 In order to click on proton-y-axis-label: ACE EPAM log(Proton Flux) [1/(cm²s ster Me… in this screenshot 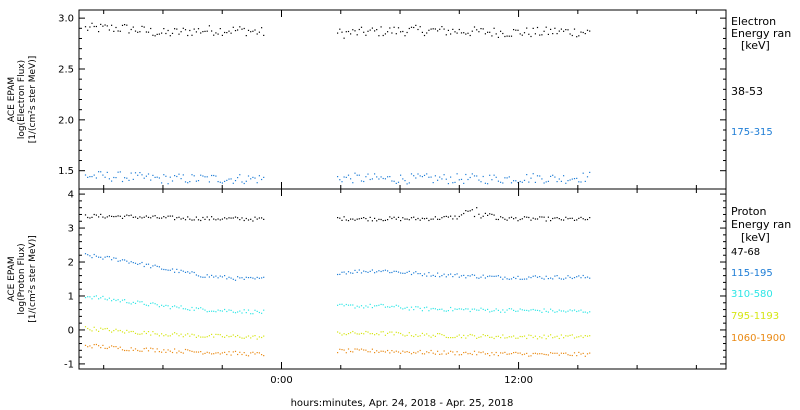, I will do `click(22, 278)`.